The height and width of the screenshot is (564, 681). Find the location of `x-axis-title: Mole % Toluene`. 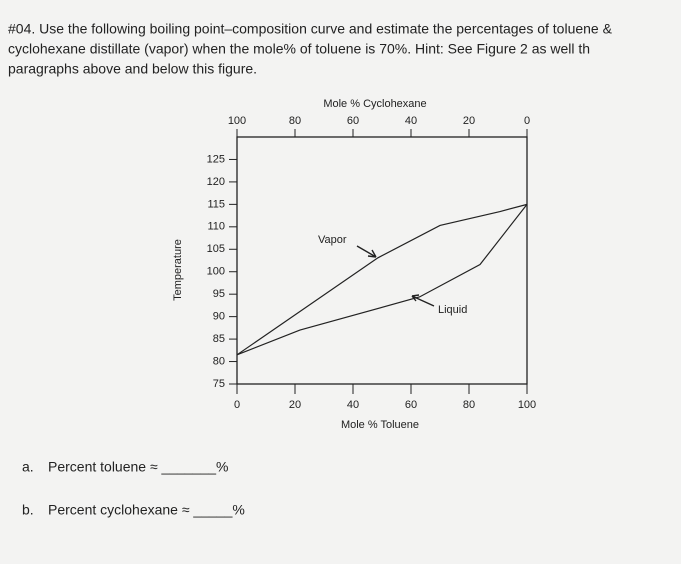

x-axis-title: Mole % Toluene is located at coordinates (380, 425).